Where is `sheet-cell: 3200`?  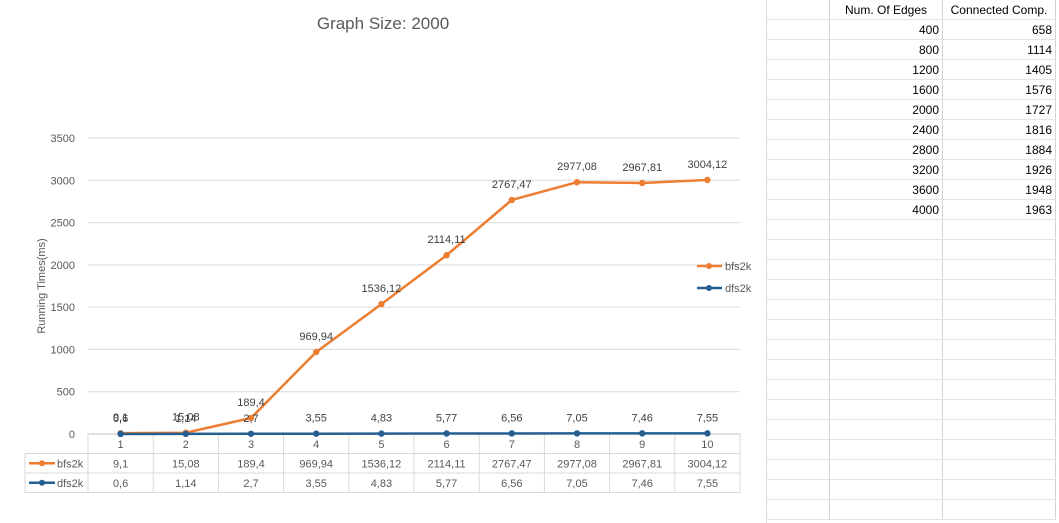
sheet-cell: 3200 is located at coordinates (886, 169).